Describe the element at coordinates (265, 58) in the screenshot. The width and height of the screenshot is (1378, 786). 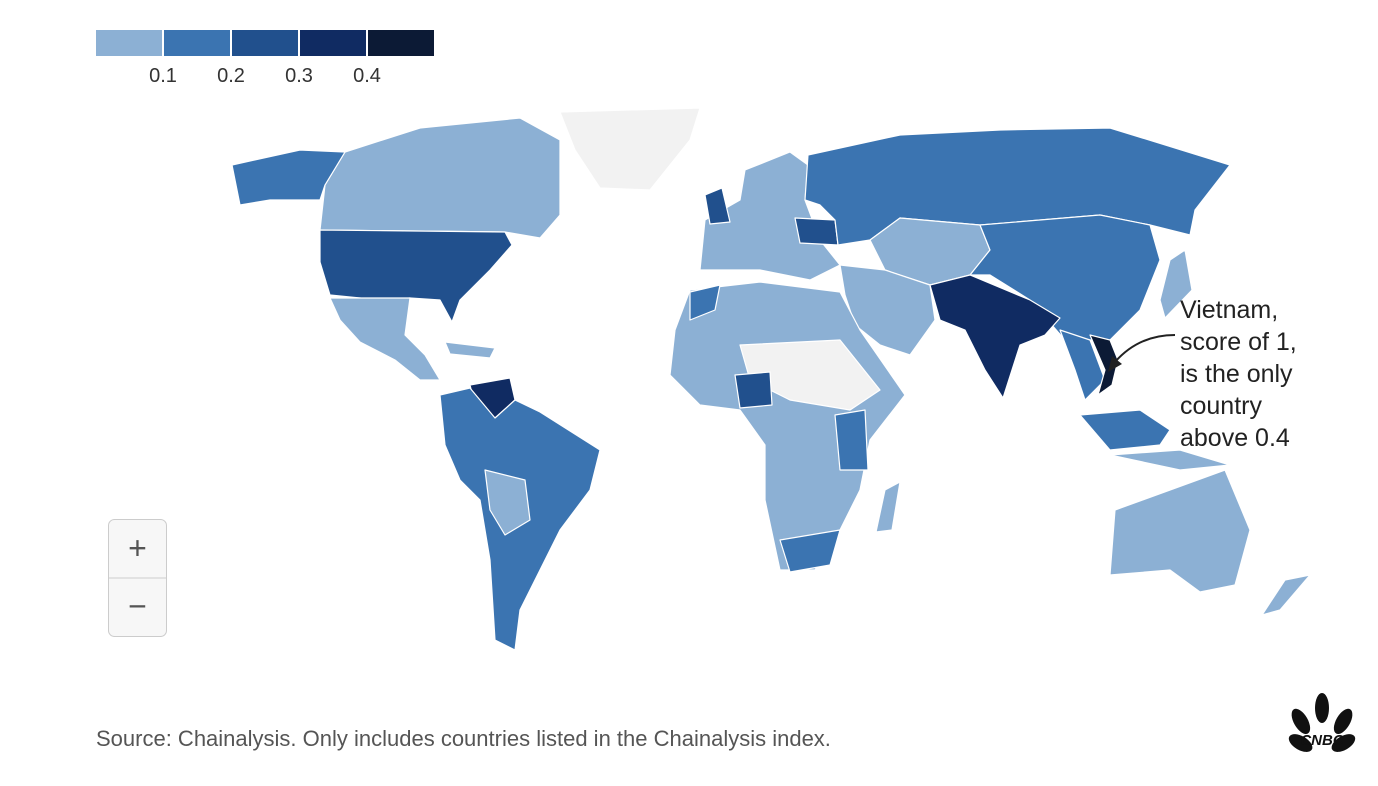
I see `legend: 0.1 0.2 0.3 0.4` at that location.